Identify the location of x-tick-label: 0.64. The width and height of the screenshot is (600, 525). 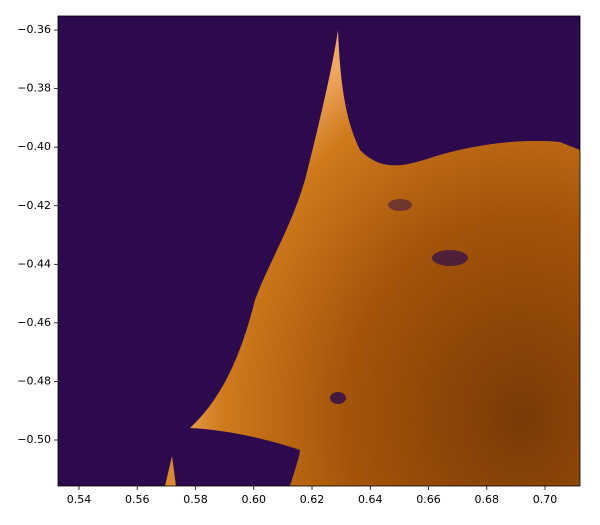
(370, 499).